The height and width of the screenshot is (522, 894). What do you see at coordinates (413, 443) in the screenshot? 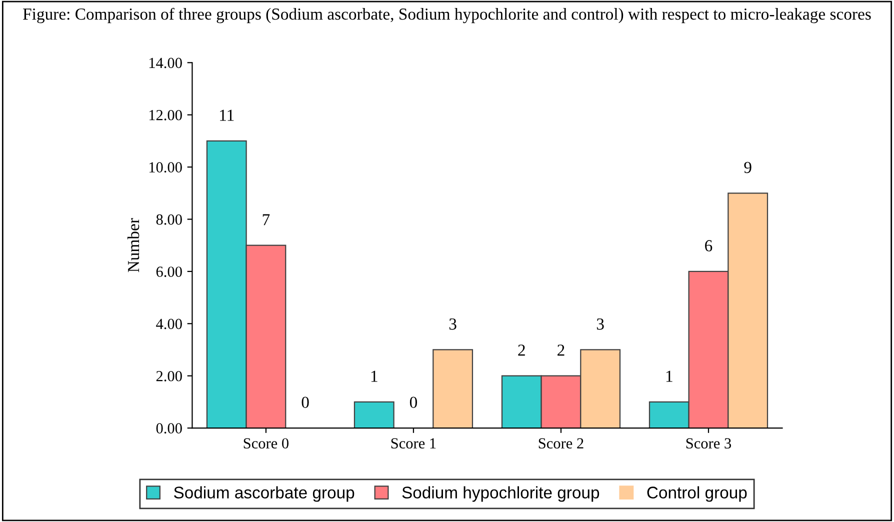
I see `x-tick-label: Score 1` at bounding box center [413, 443].